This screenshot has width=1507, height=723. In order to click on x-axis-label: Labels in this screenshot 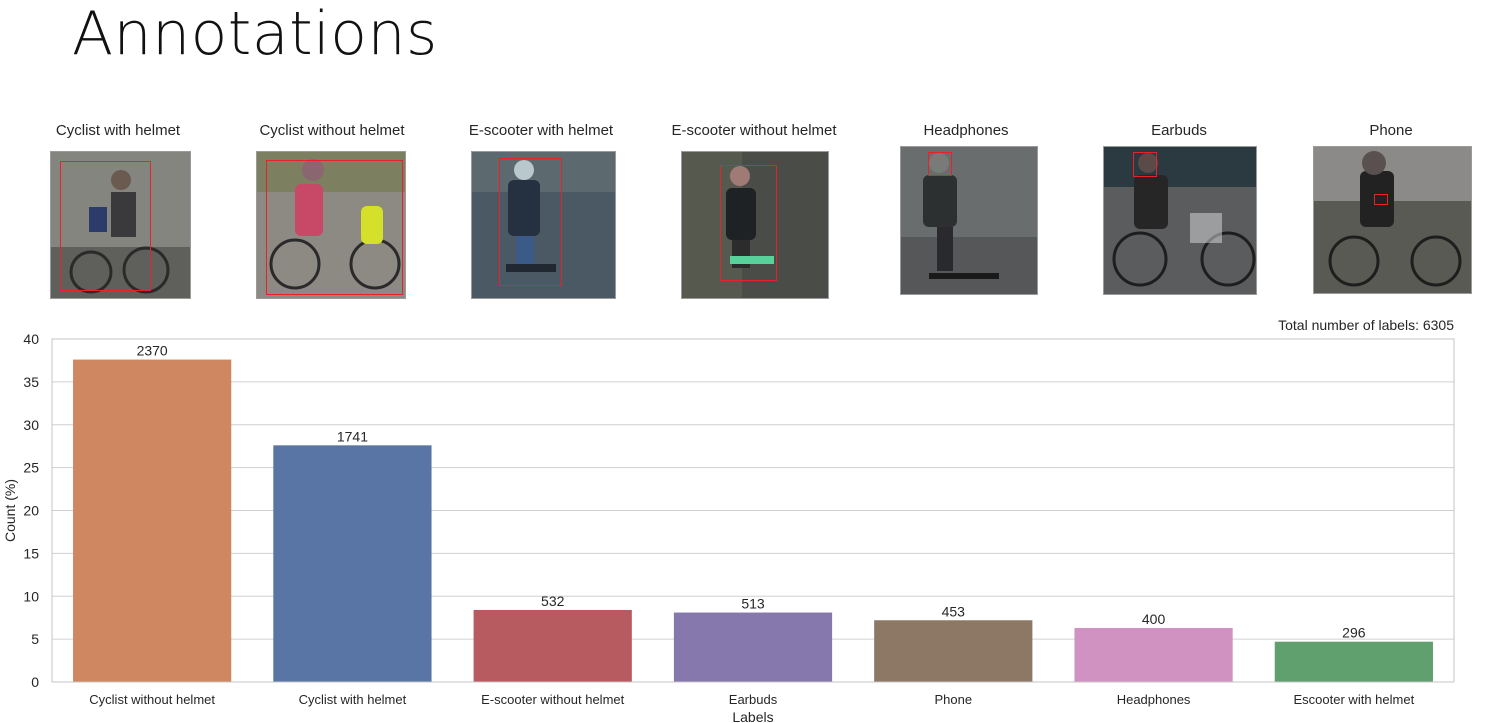, I will do `click(752, 716)`.